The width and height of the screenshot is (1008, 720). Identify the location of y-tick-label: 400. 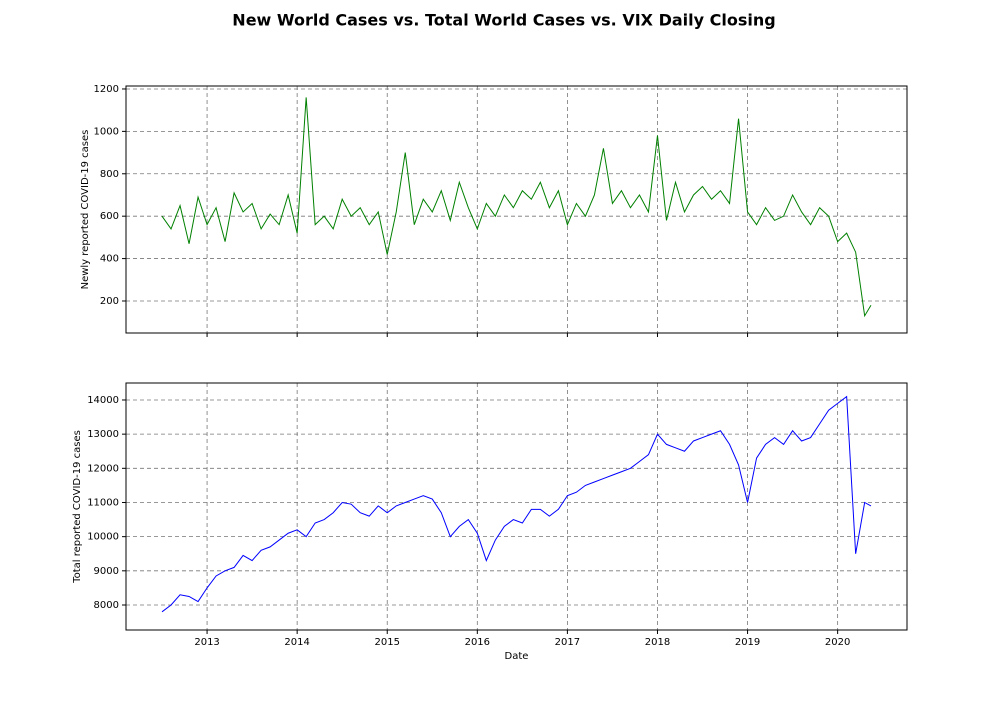
(109, 259).